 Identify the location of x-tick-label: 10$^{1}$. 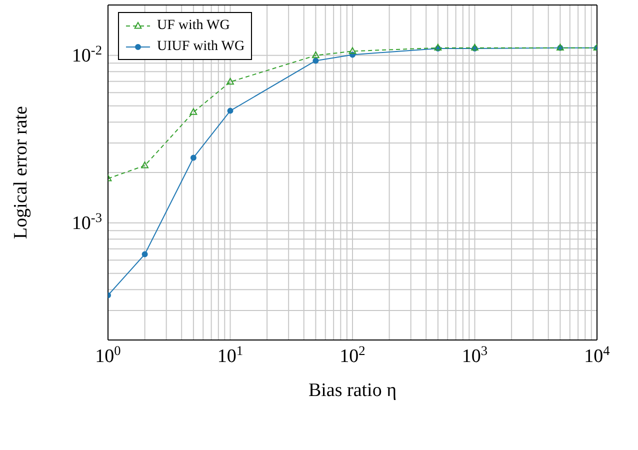
(230, 354).